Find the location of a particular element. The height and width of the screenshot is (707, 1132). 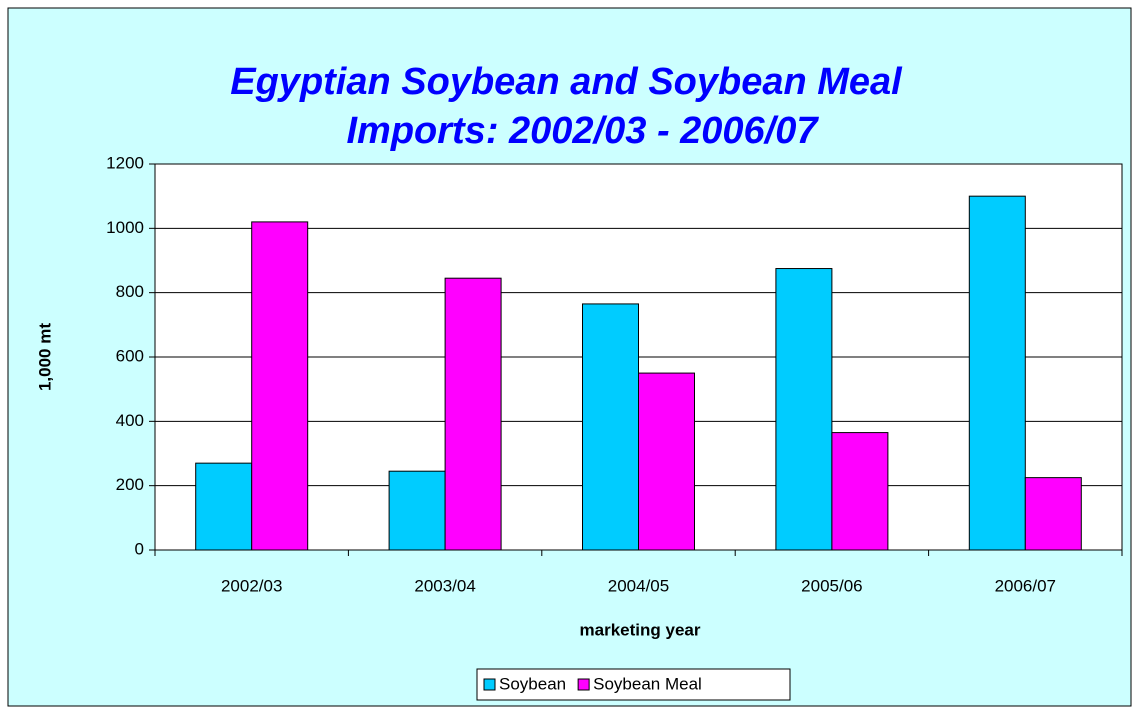

x-tick-label: 2002/03 is located at coordinates (251, 585).